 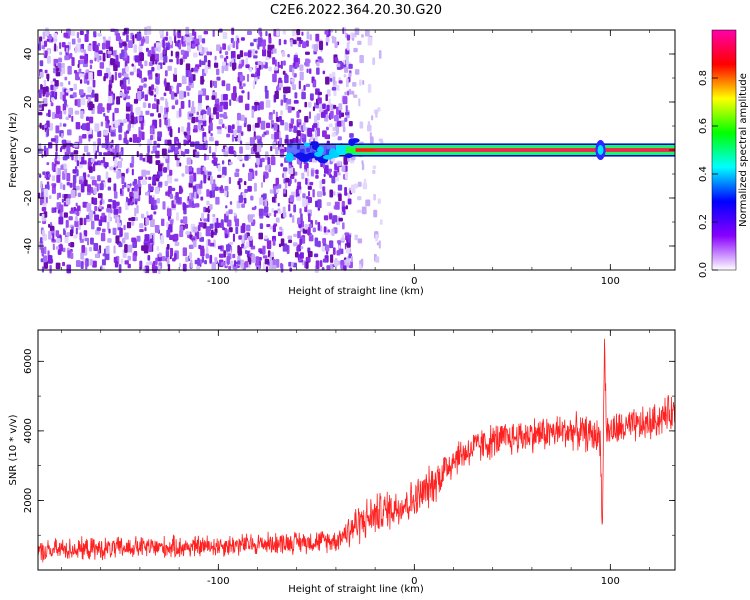 What do you see at coordinates (218, 281) in the screenshot?
I see `x-tick-label: -100` at bounding box center [218, 281].